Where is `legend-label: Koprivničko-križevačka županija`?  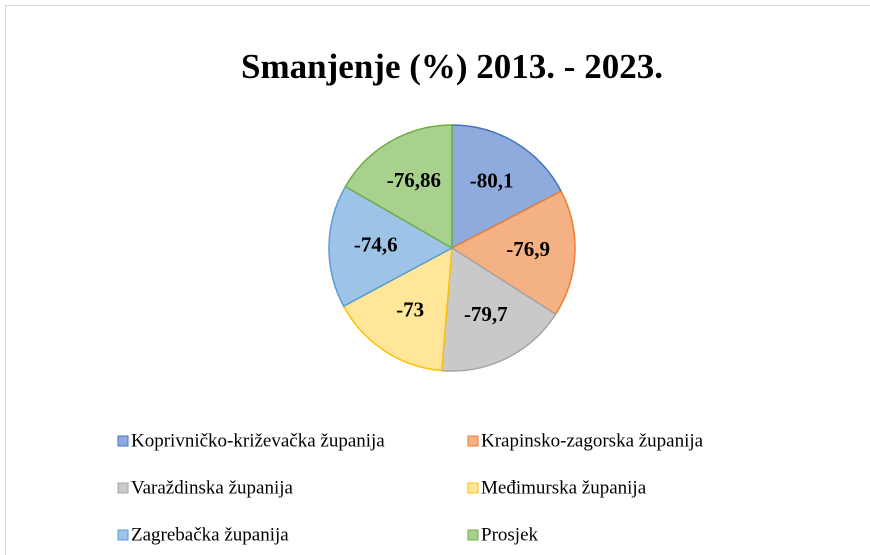
legend-label: Koprivničko-križevačka županija is located at coordinates (258, 440).